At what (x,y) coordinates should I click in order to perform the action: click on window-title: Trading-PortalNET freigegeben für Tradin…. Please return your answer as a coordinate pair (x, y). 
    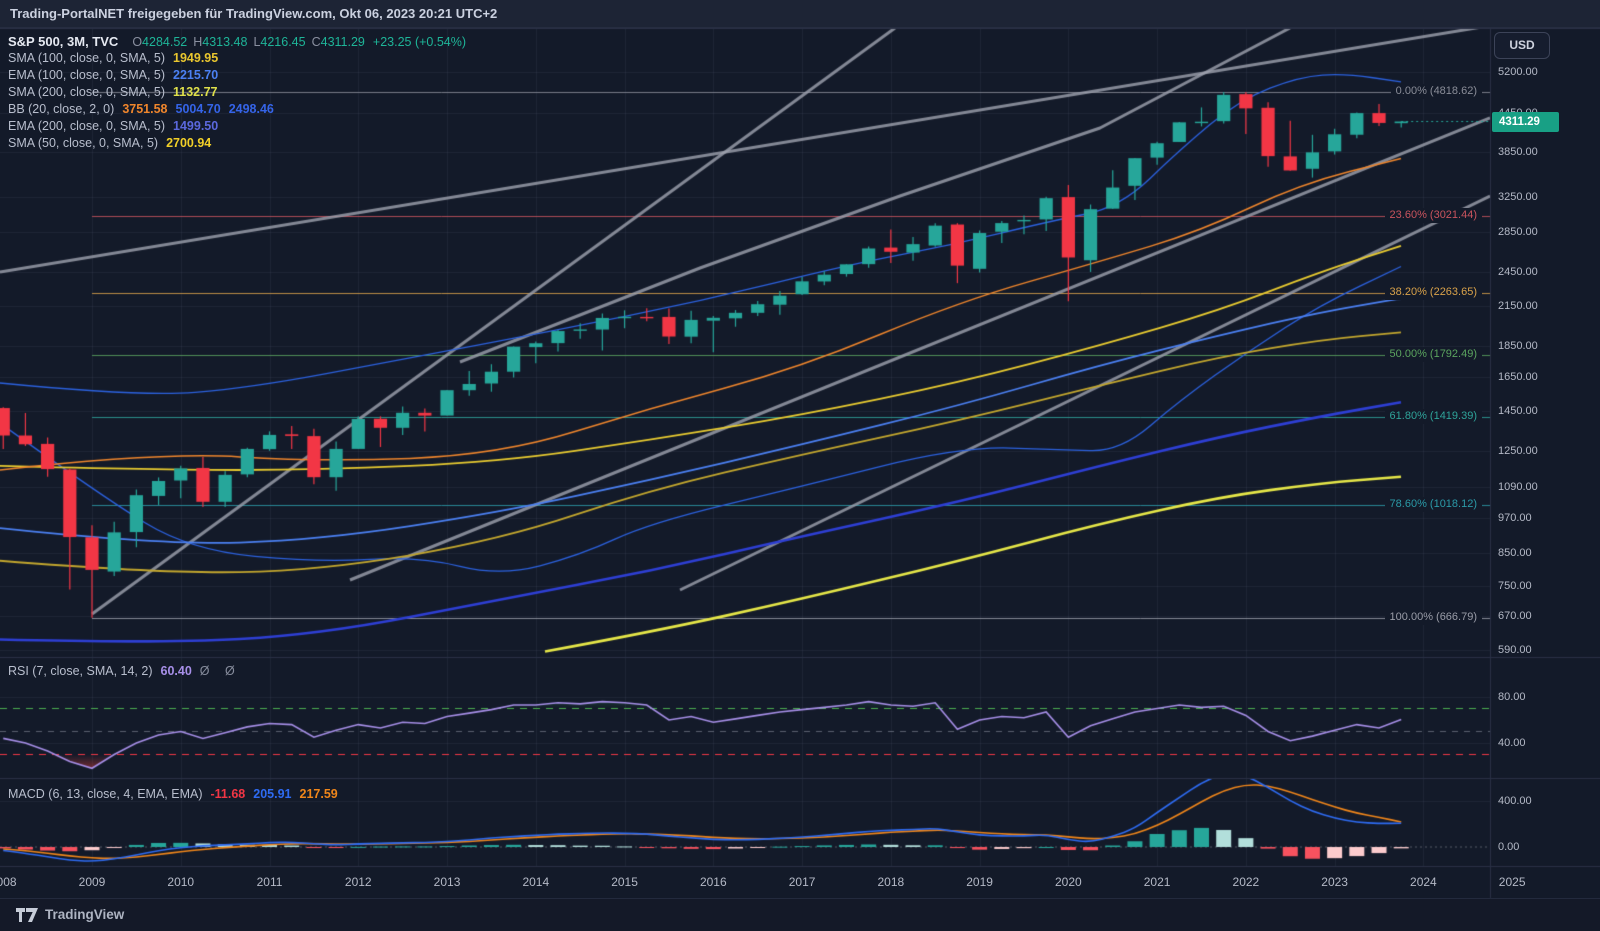
    Looking at the image, I should click on (800, 14).